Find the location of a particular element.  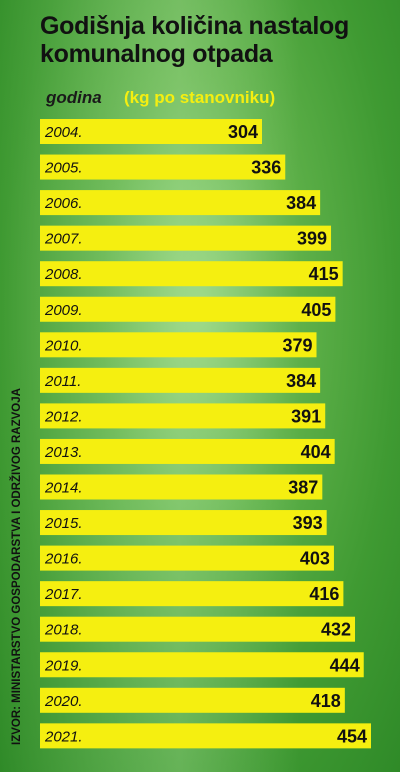

bar-row-11: 2015. 393 is located at coordinates (183, 523).